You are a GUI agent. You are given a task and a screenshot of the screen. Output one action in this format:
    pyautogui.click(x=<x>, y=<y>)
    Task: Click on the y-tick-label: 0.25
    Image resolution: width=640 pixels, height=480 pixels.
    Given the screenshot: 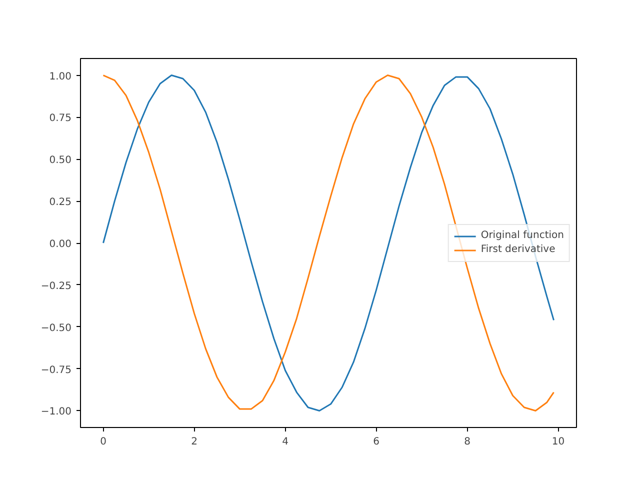 What is the action you would take?
    pyautogui.click(x=60, y=202)
    